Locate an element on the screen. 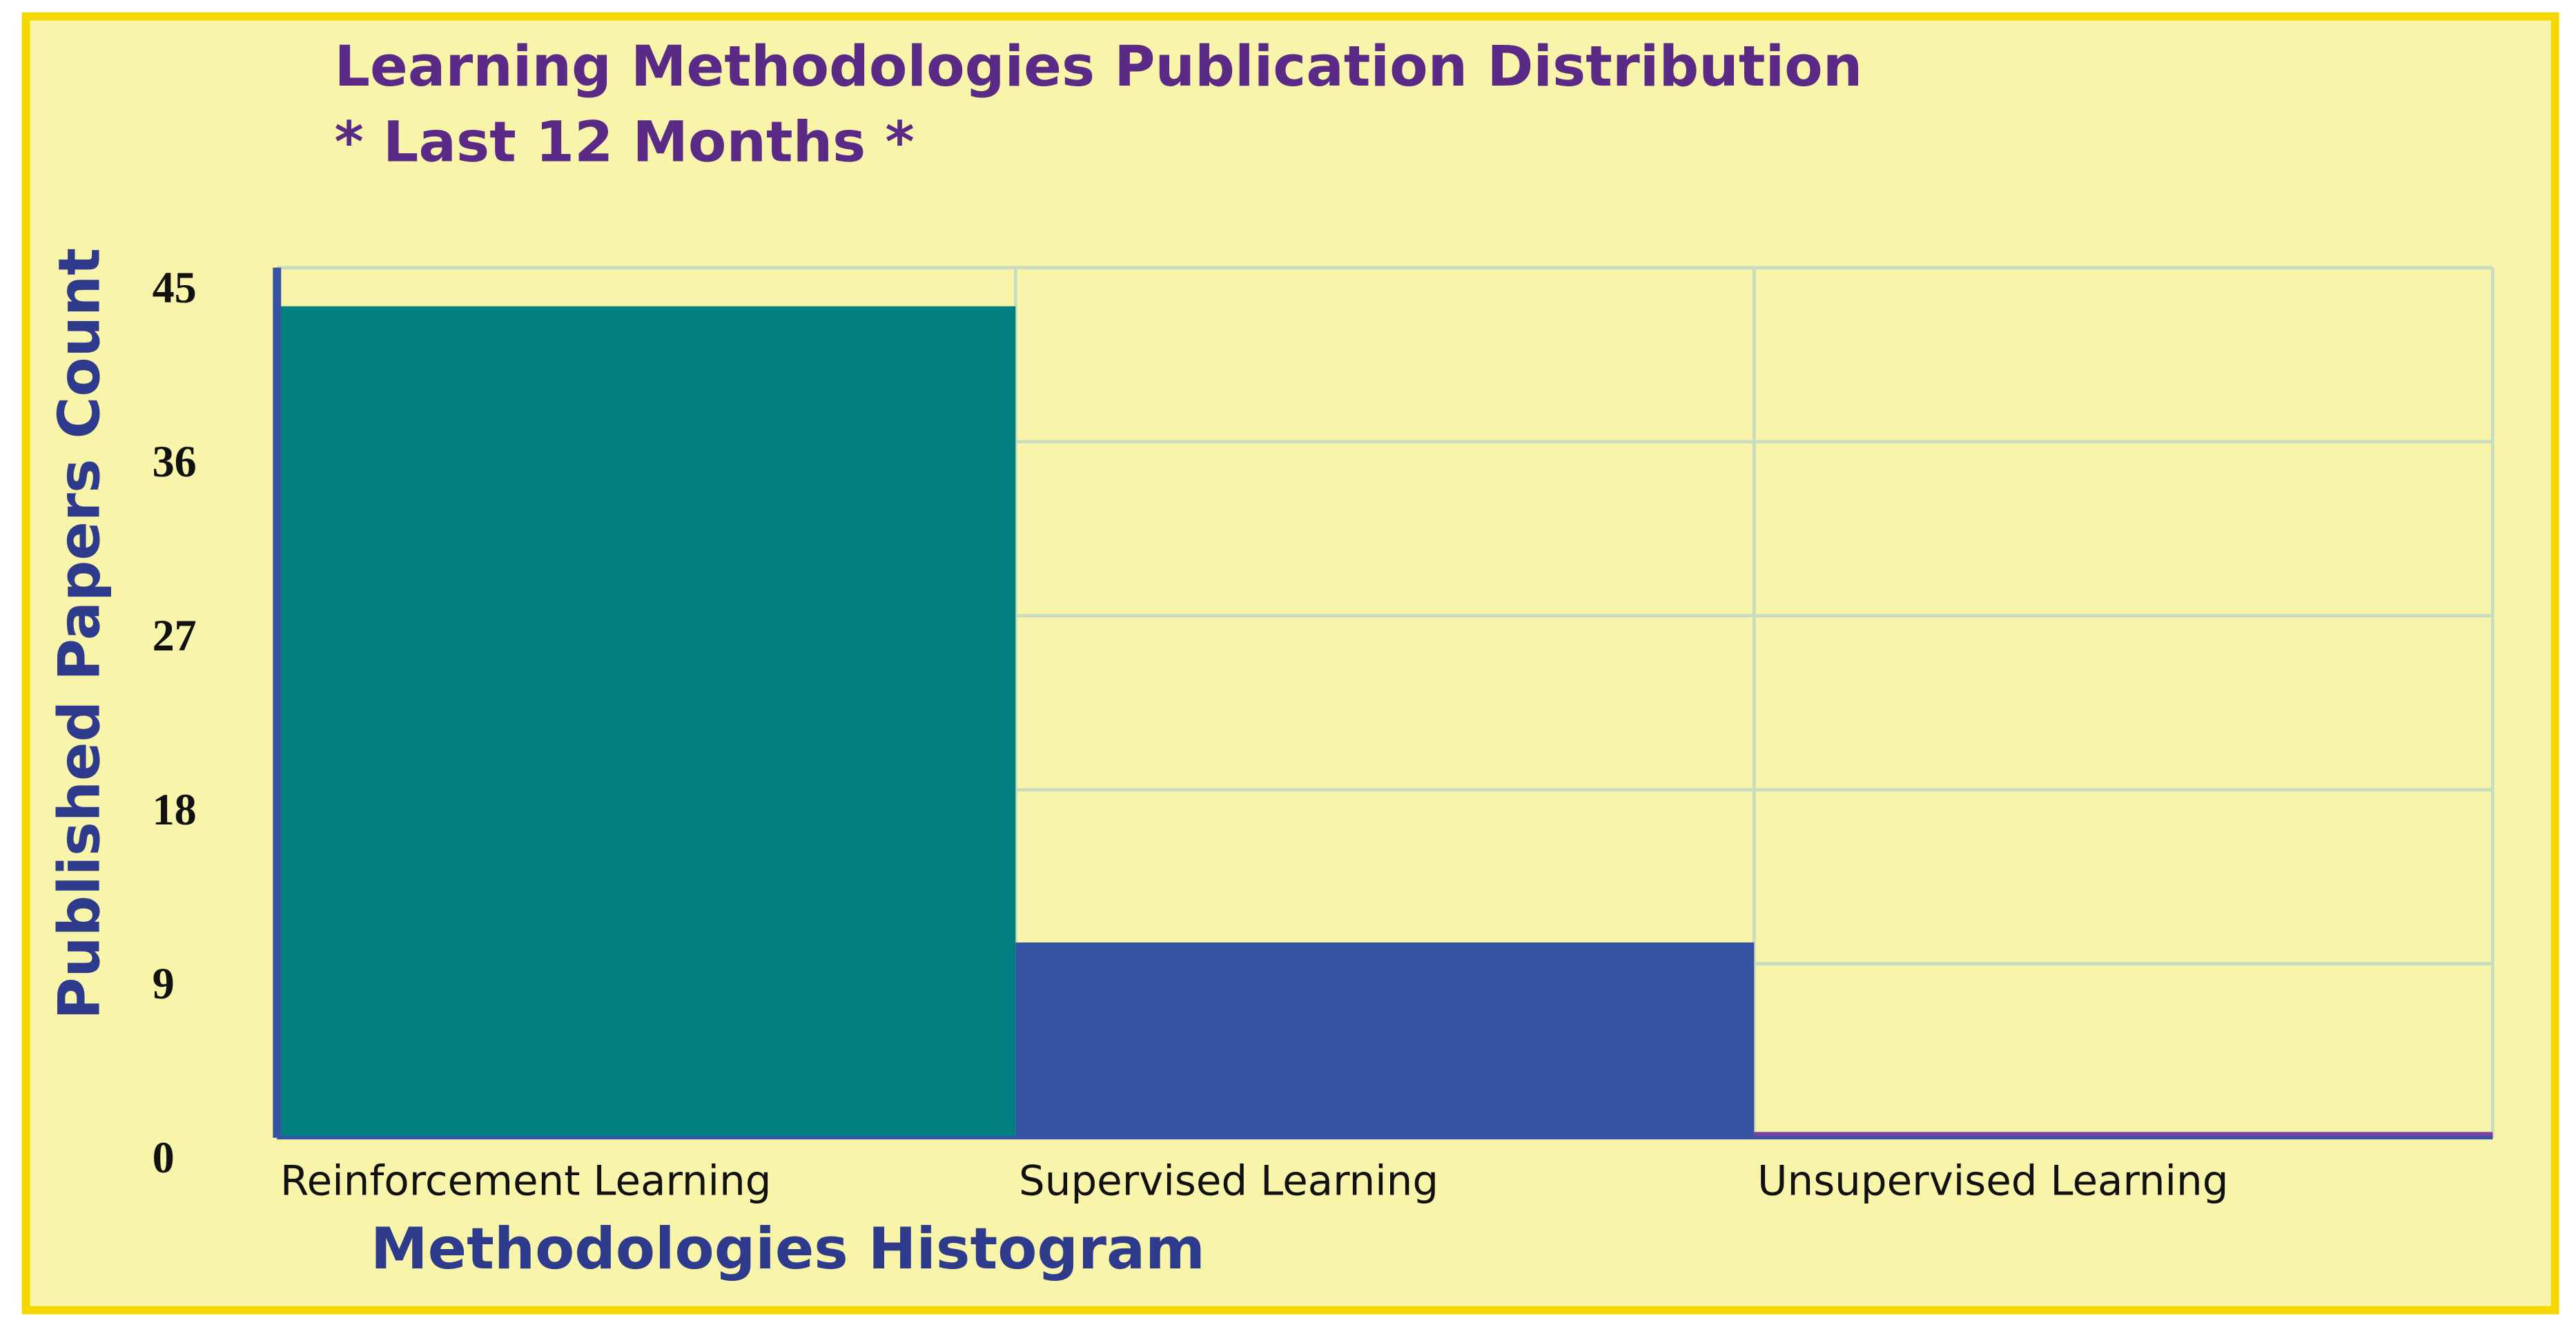  y-tick-label: 9 is located at coordinates (164, 984).